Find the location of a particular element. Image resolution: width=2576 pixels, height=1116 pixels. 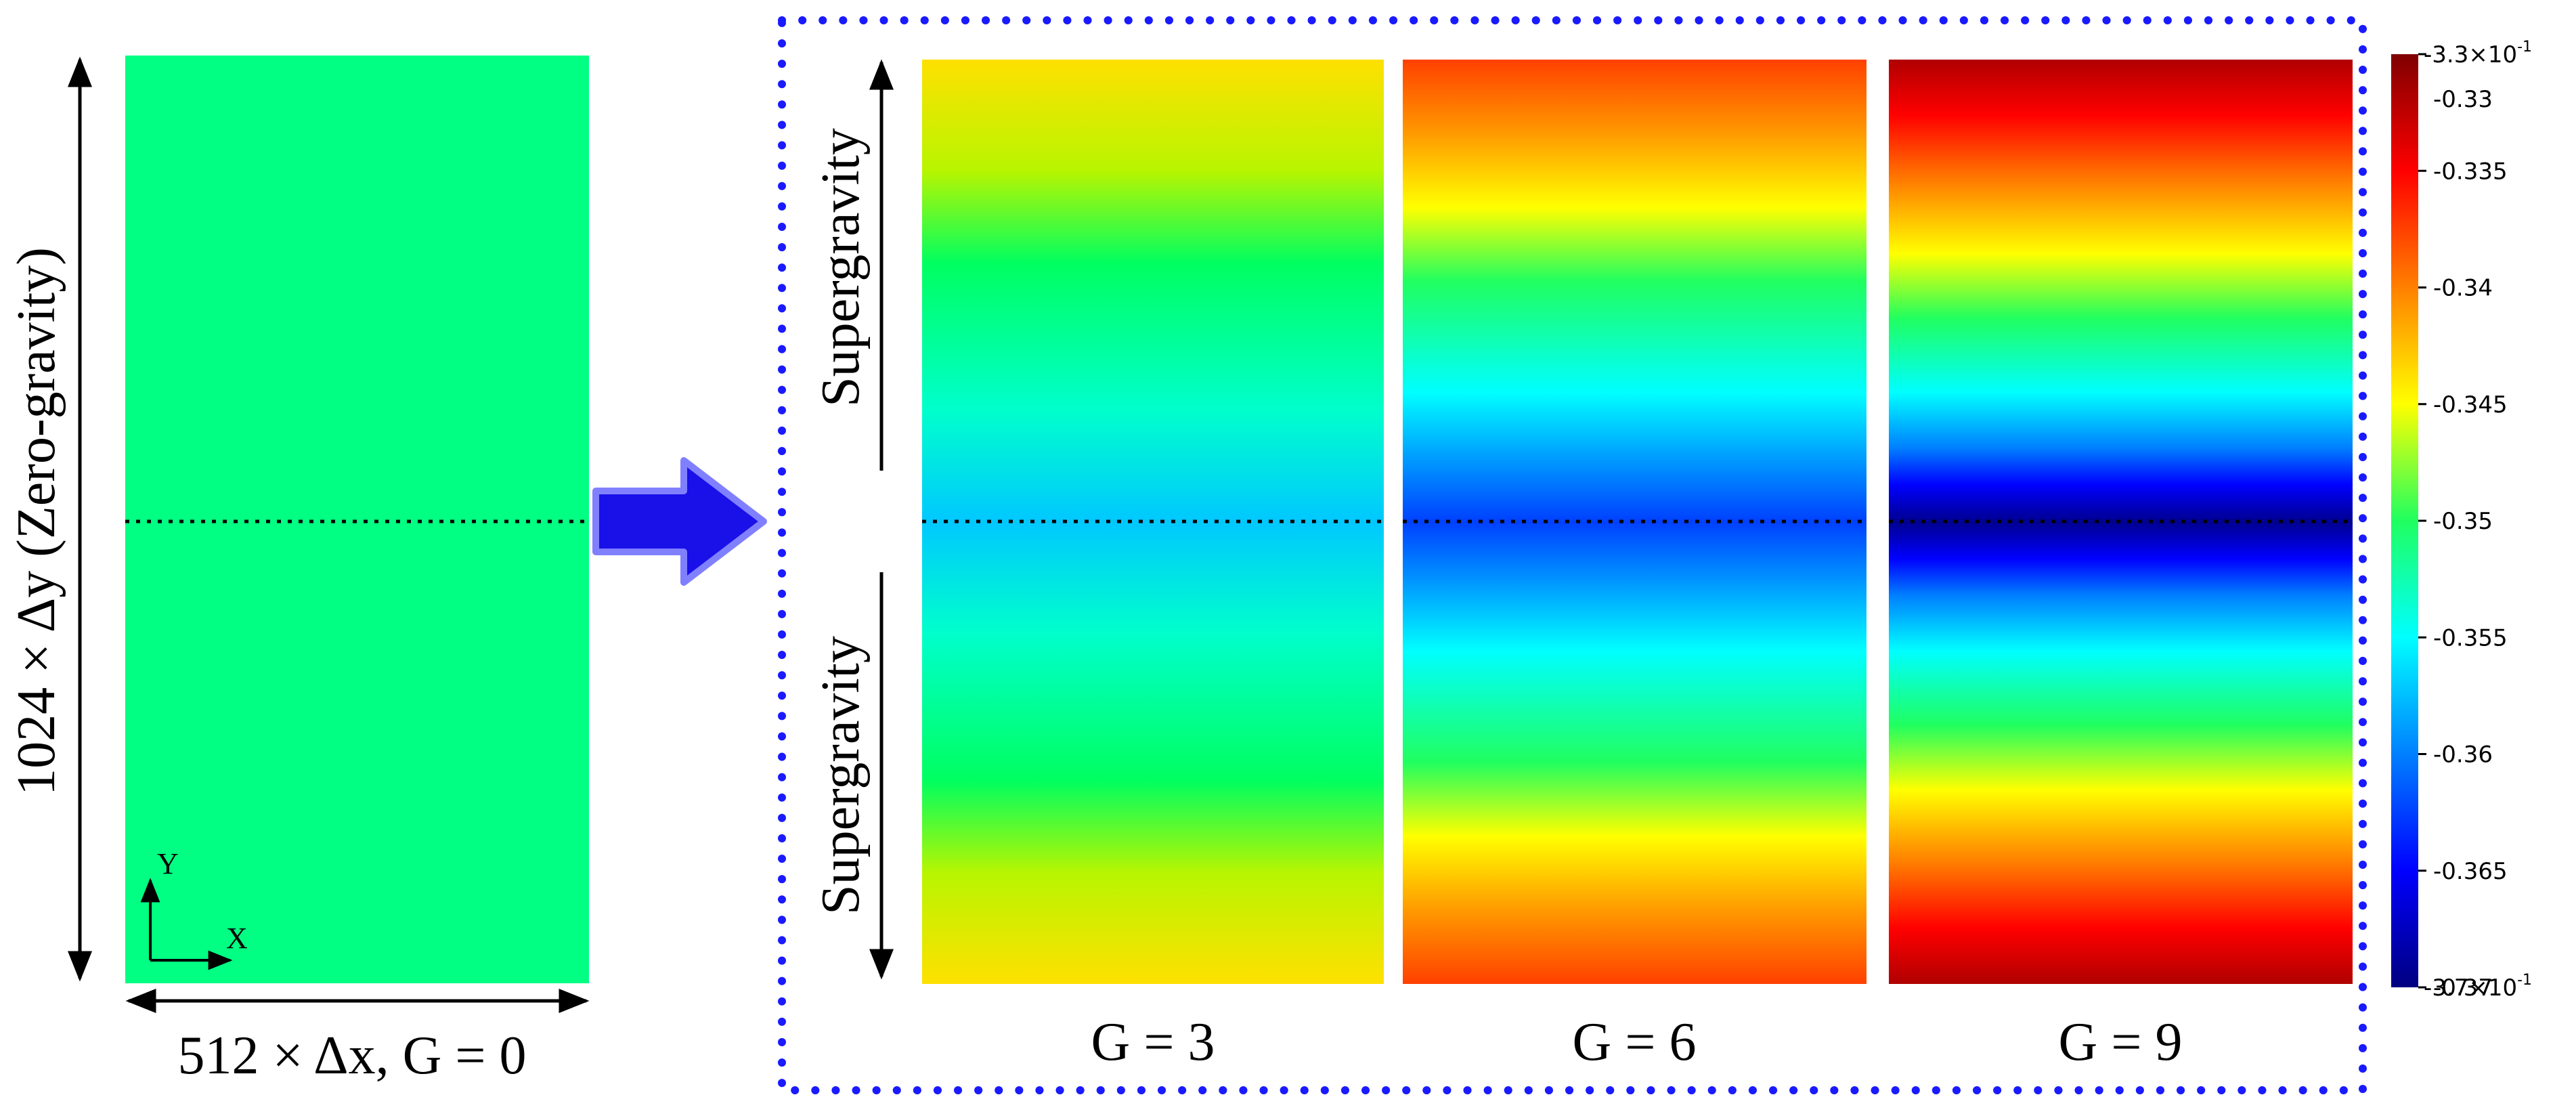

colorbar-tick-label: -0.335 is located at coordinates (2470, 171).